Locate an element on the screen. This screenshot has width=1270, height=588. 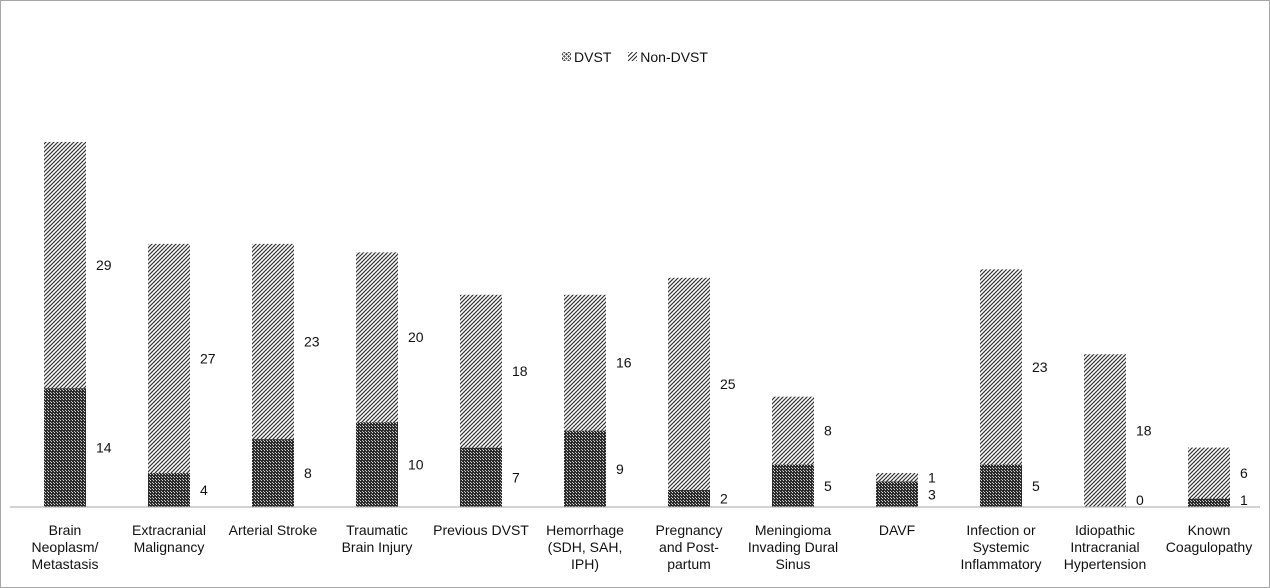
category-label-2: Arterial Stroke is located at coordinates (273, 530).